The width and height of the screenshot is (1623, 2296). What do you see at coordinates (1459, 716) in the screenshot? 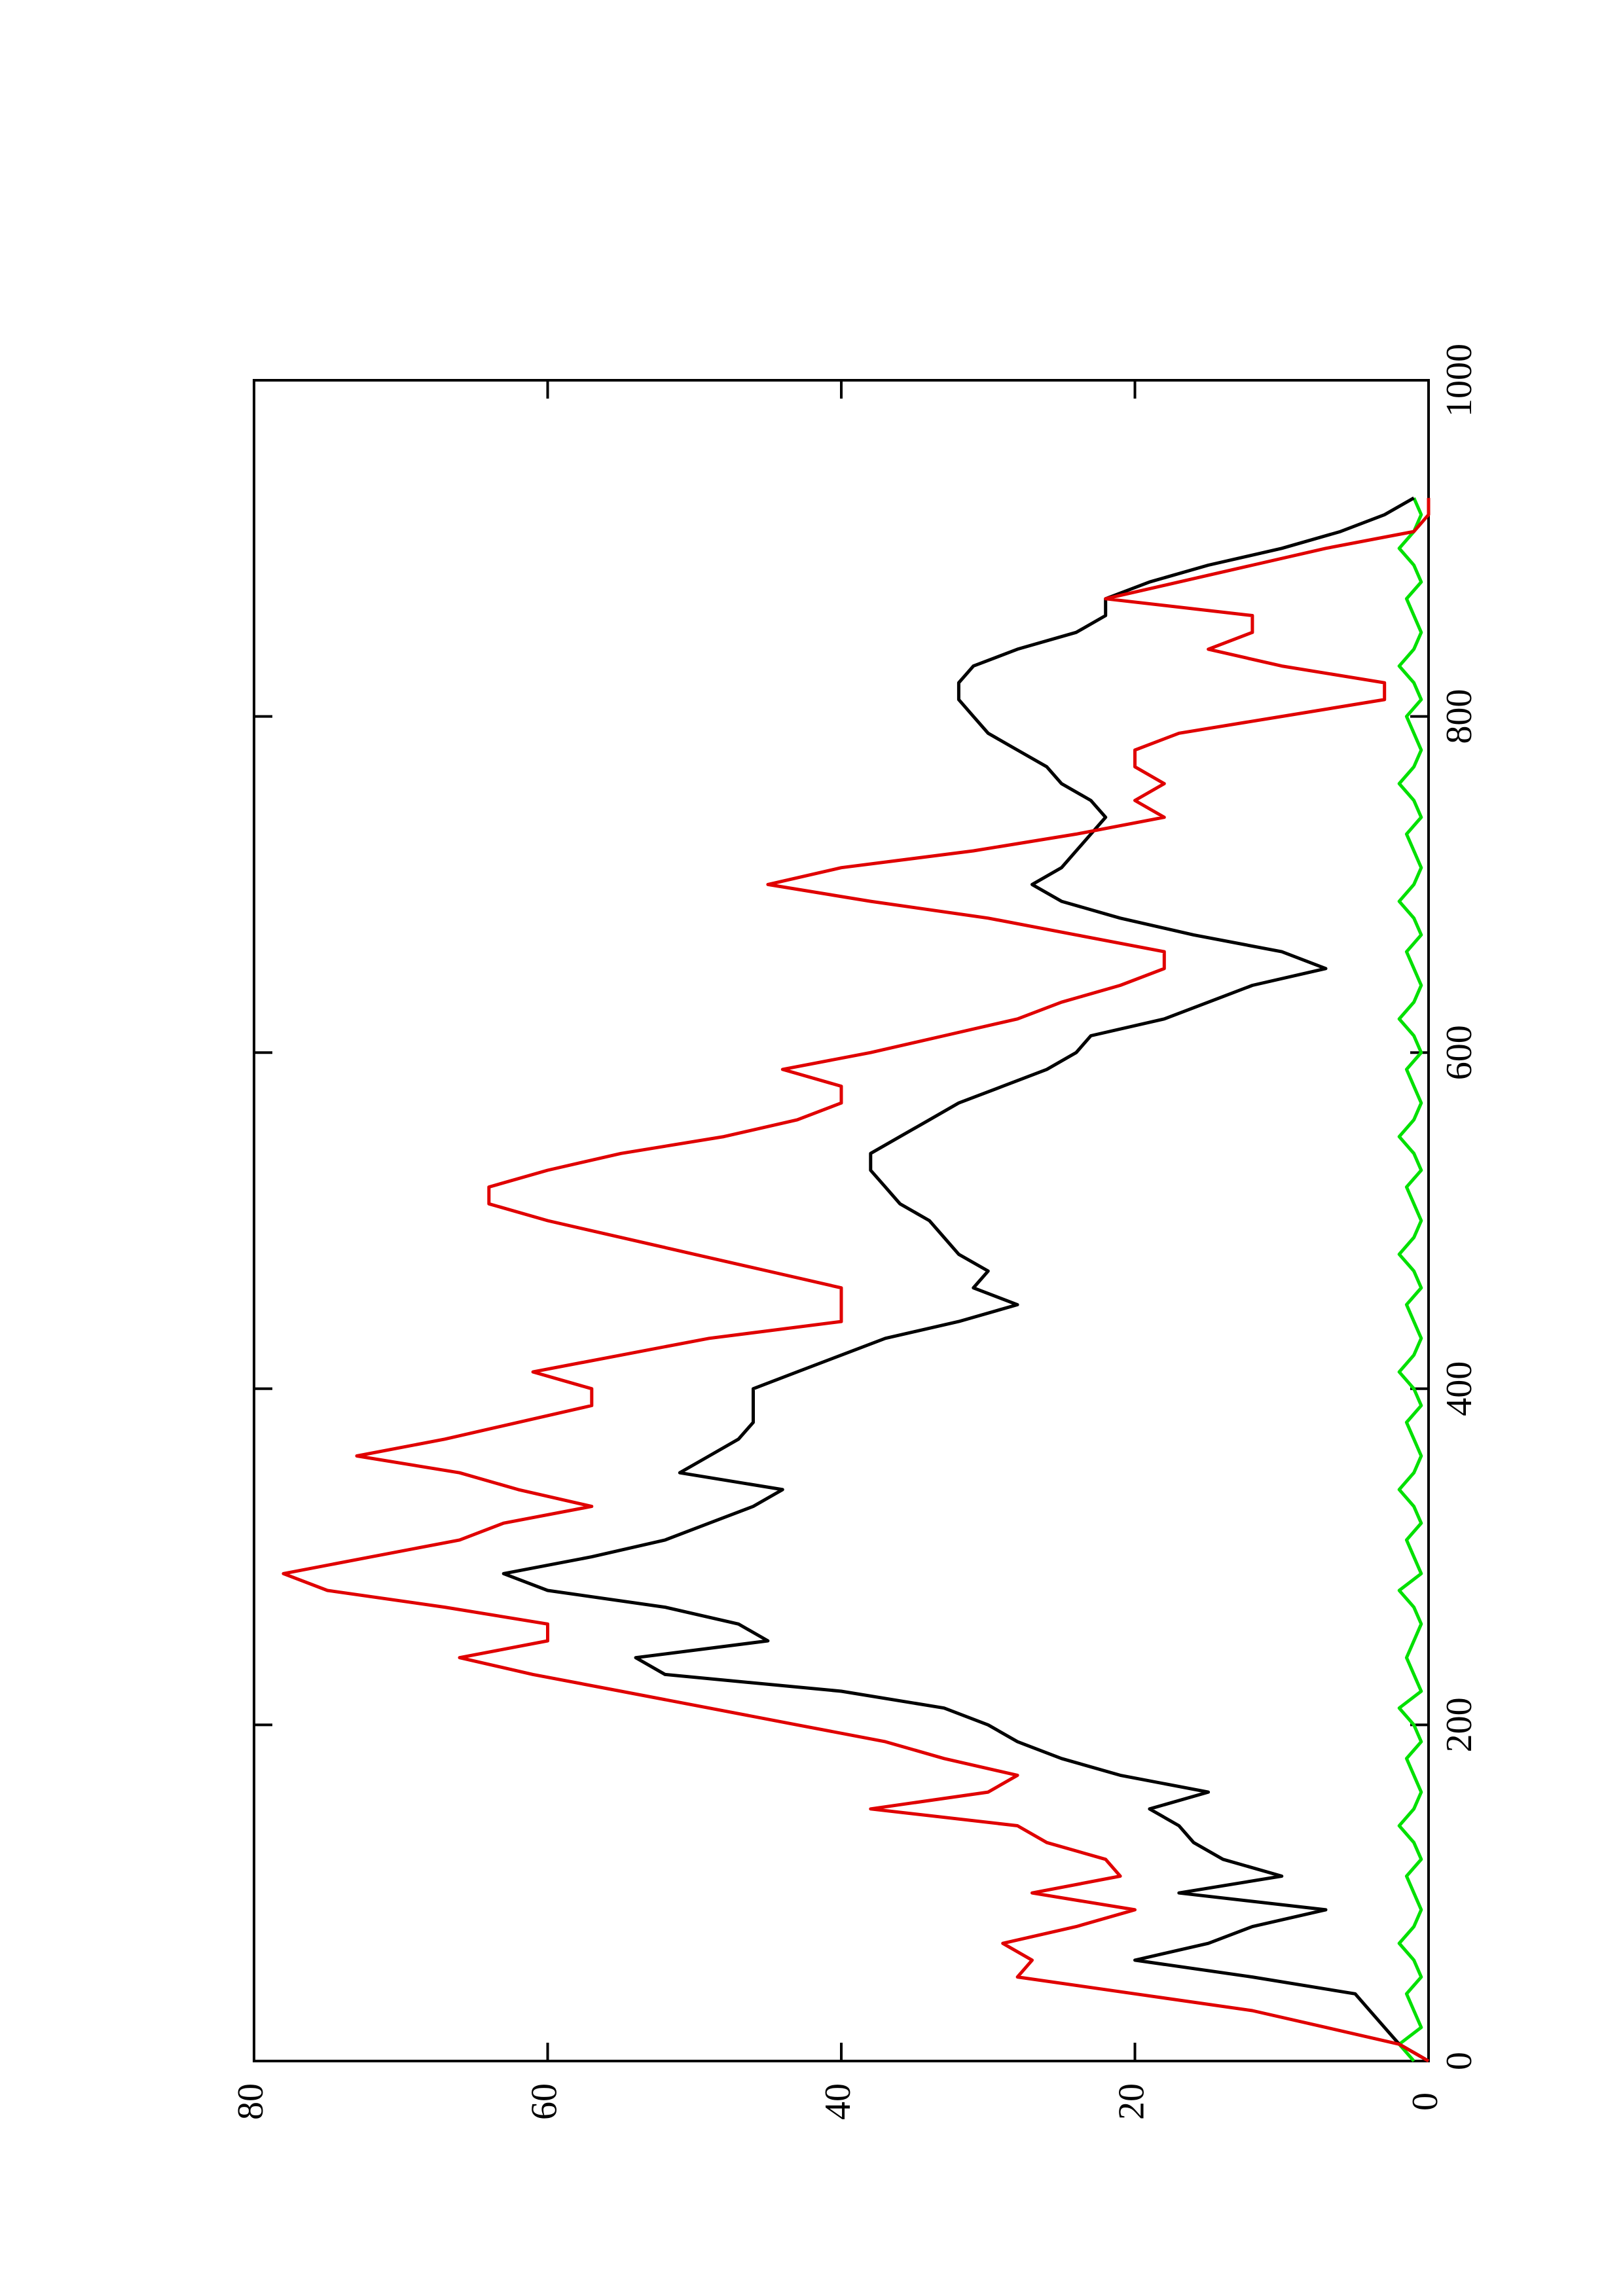
I see `x-tick-label: 800` at bounding box center [1459, 716].